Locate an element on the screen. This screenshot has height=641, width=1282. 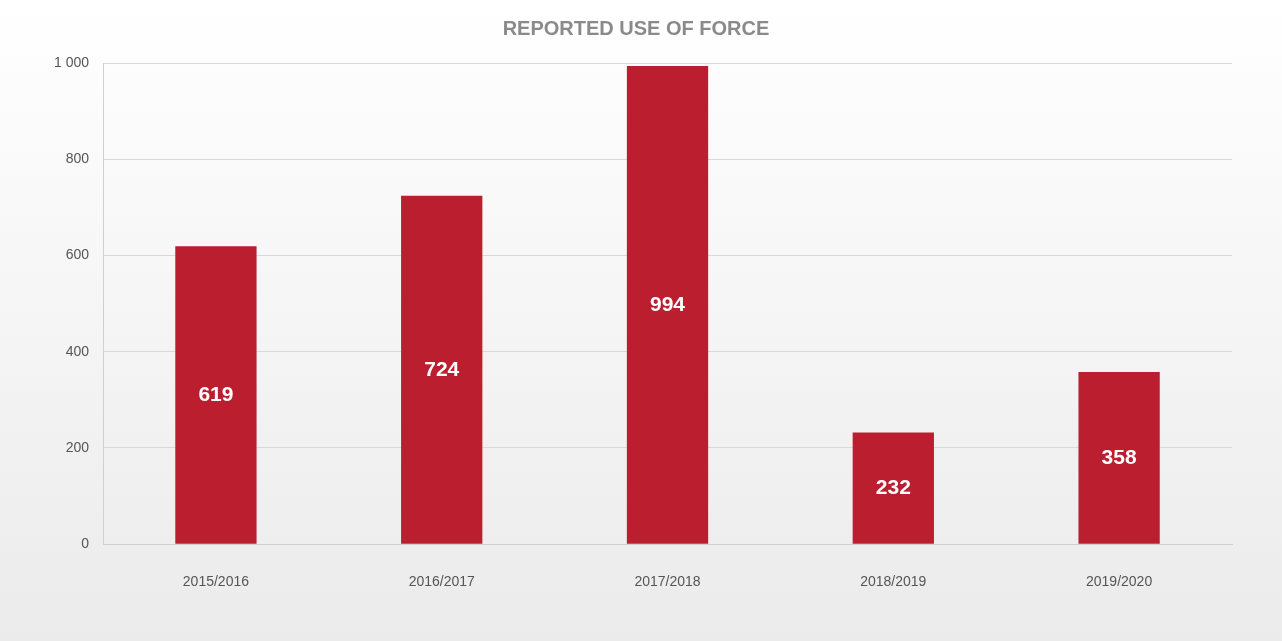
y-tick-label: 600 is located at coordinates (77, 254).